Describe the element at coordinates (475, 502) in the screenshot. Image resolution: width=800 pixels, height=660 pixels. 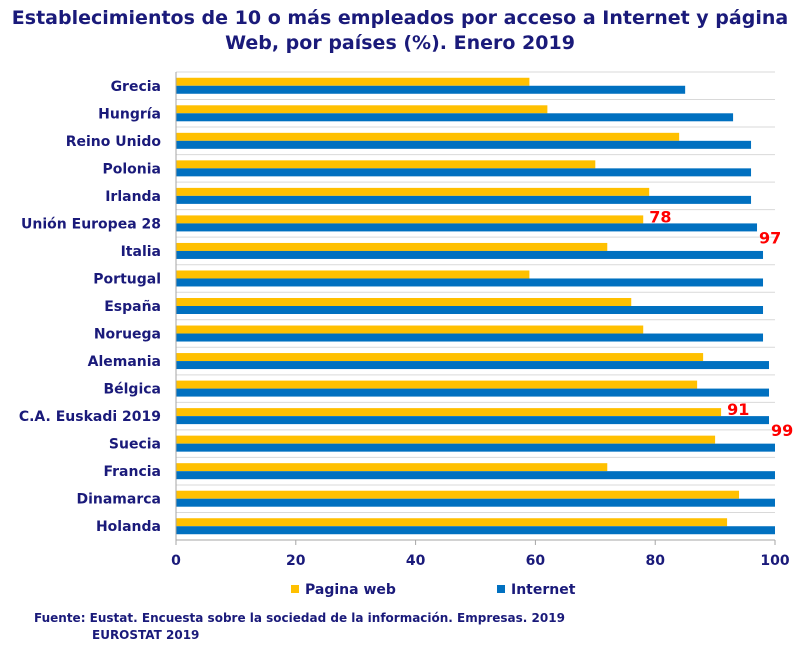
I see `bar-internet-dinamarca` at that location.